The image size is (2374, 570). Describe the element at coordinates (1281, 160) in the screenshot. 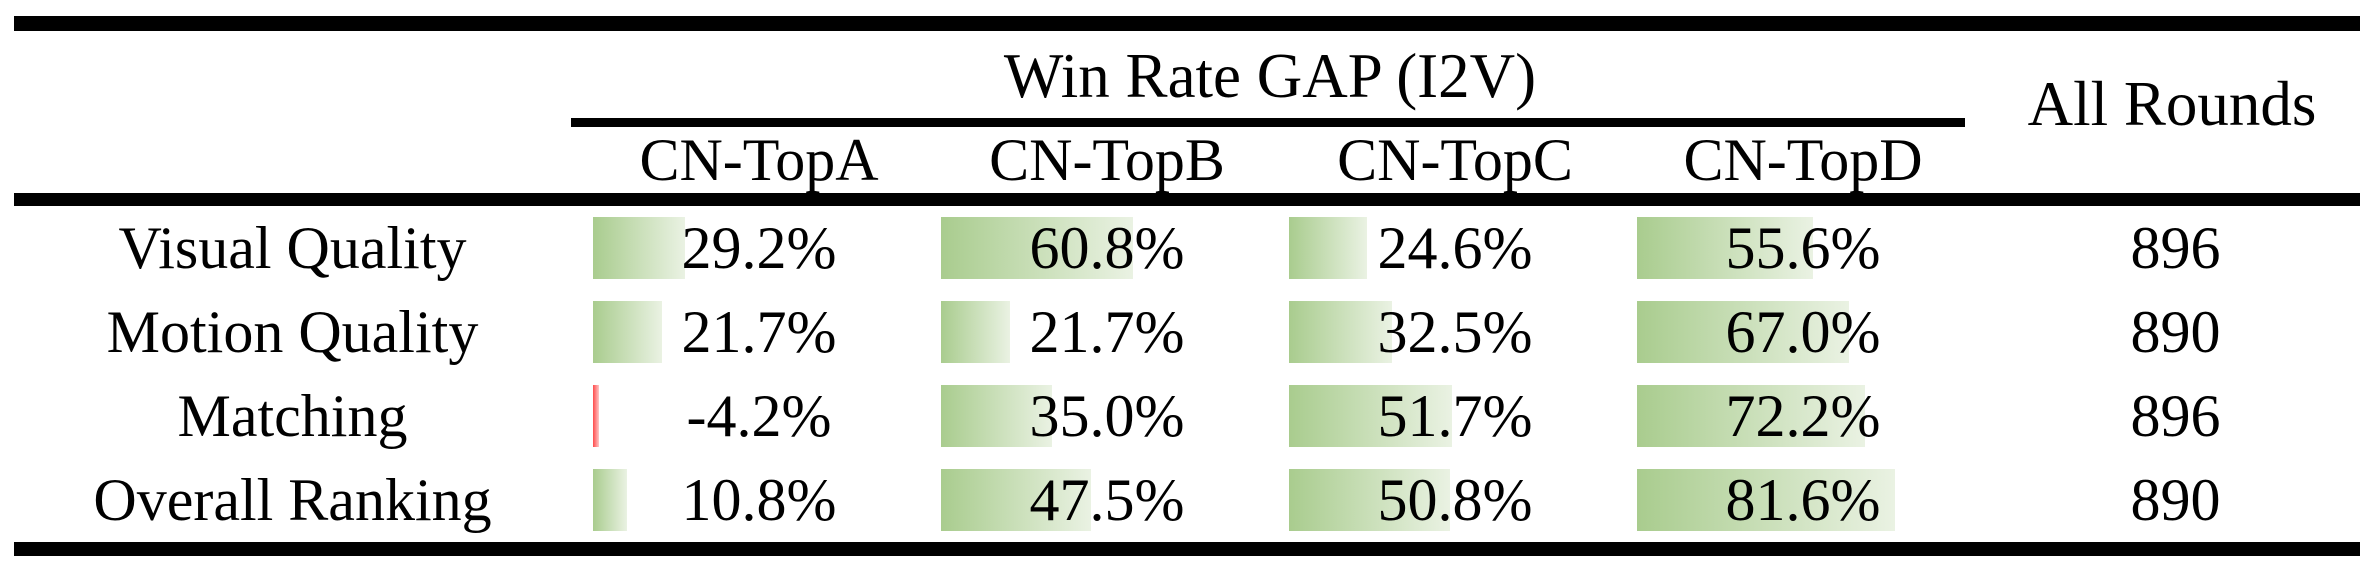

I see `column-header-row: CN-TopA CN-TopB CN-TopC CN-TopD` at that location.